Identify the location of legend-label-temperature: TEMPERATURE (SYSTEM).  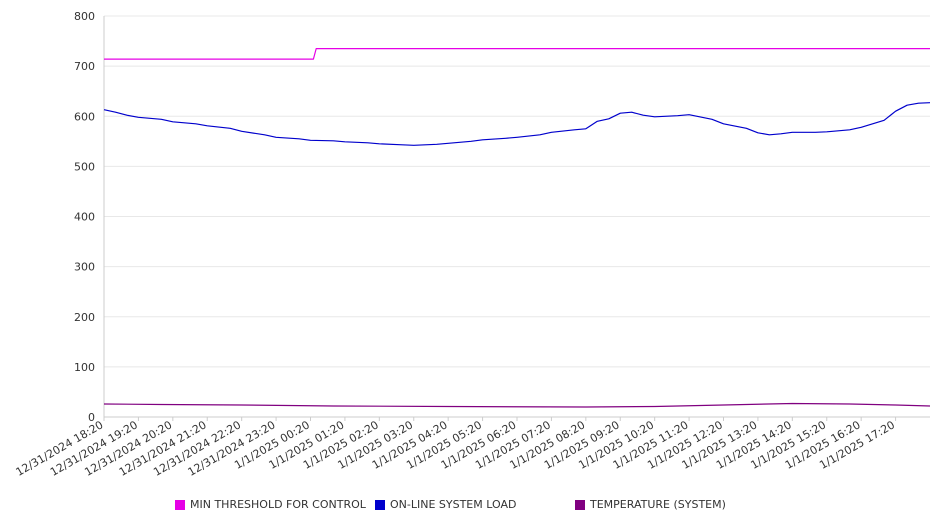
(658, 504).